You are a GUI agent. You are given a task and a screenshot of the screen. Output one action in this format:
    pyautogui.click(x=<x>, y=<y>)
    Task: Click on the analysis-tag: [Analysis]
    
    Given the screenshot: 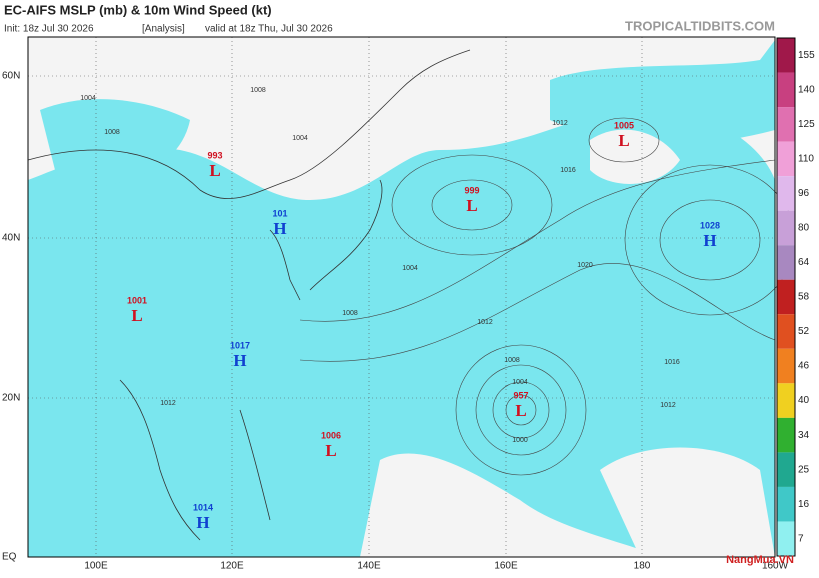 What is the action you would take?
    pyautogui.click(x=163, y=29)
    